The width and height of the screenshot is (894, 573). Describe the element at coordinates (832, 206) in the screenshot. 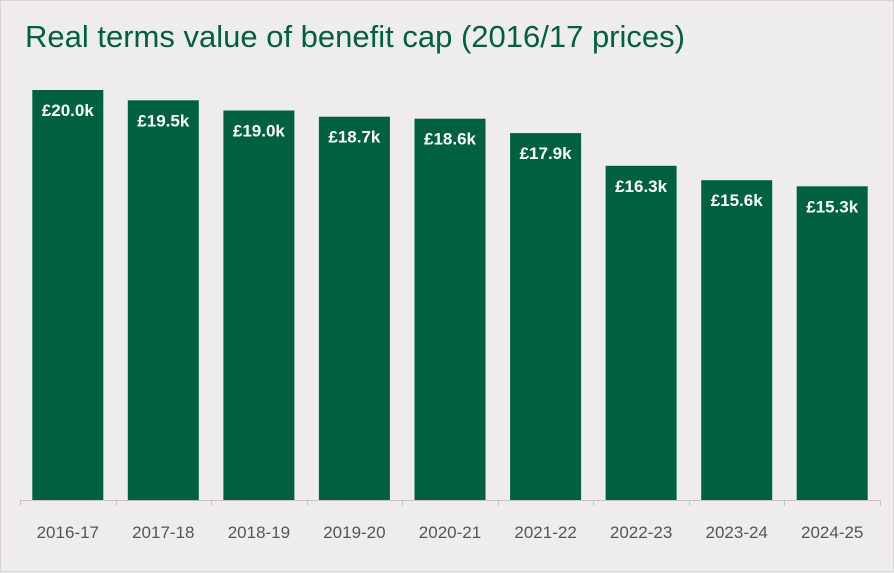

I see `data-label-2024-25: £15.3k` at that location.